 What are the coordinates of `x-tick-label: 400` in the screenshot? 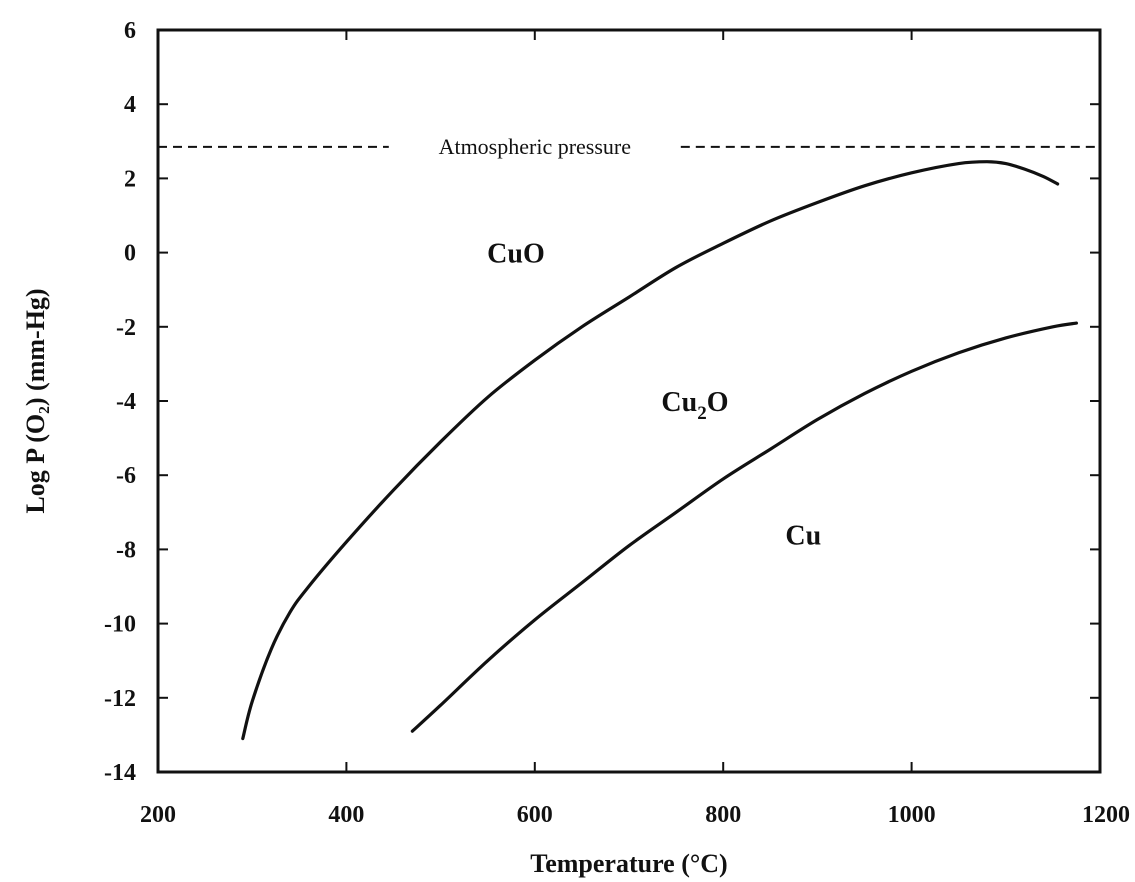 It's located at (346, 815).